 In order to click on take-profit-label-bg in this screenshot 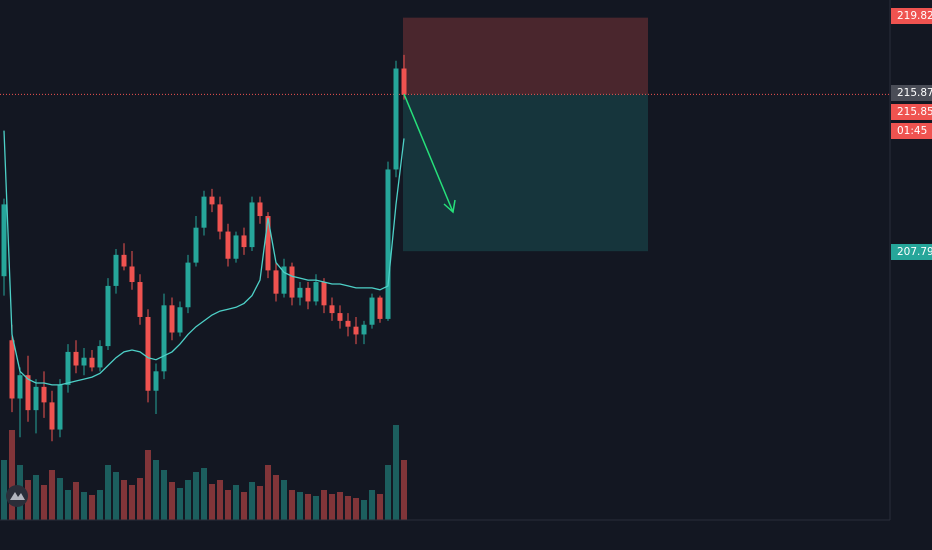, I will do `click(911, 252)`.